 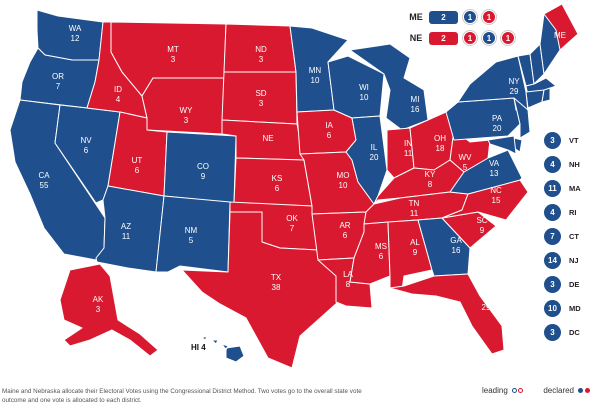 What do you see at coordinates (416, 38) in the screenshot?
I see `split-state-abbr: NE` at bounding box center [416, 38].